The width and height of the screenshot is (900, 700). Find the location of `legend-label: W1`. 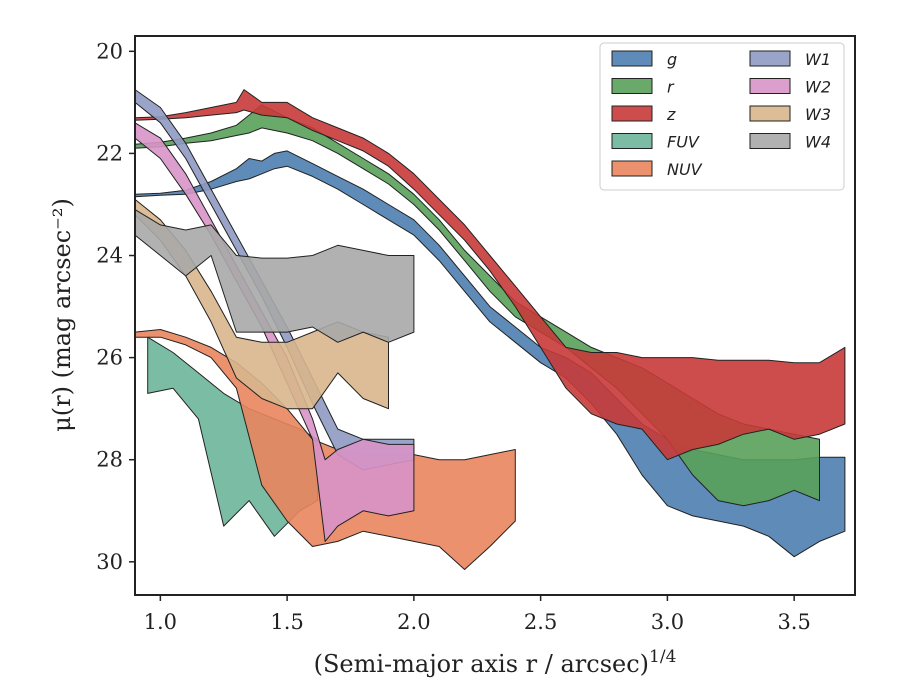

legend-label: W1 is located at coordinates (818, 59).